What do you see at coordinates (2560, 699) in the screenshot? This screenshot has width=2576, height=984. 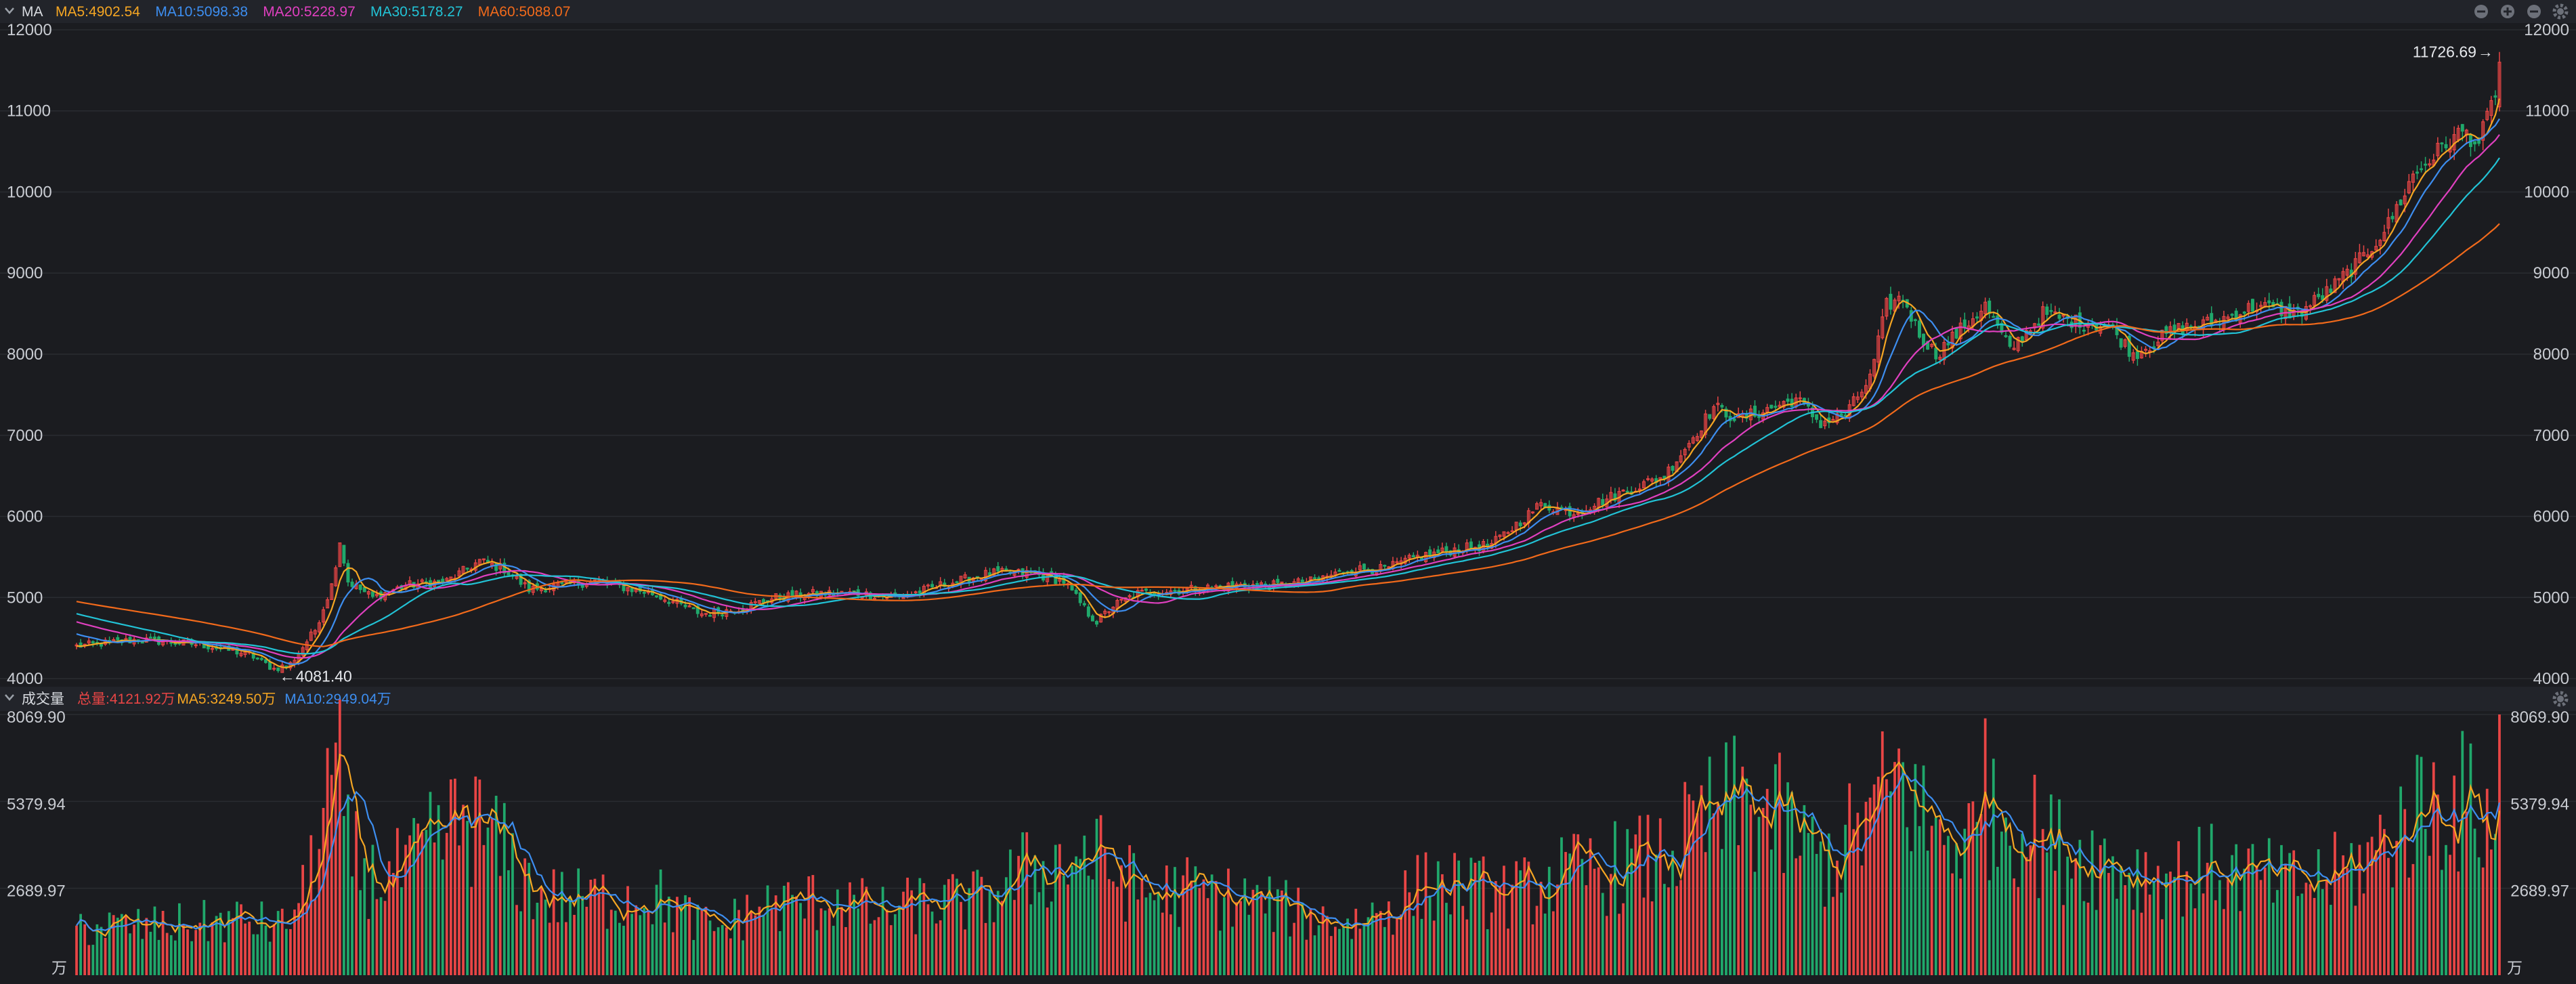 I see `volume-gear-icon` at bounding box center [2560, 699].